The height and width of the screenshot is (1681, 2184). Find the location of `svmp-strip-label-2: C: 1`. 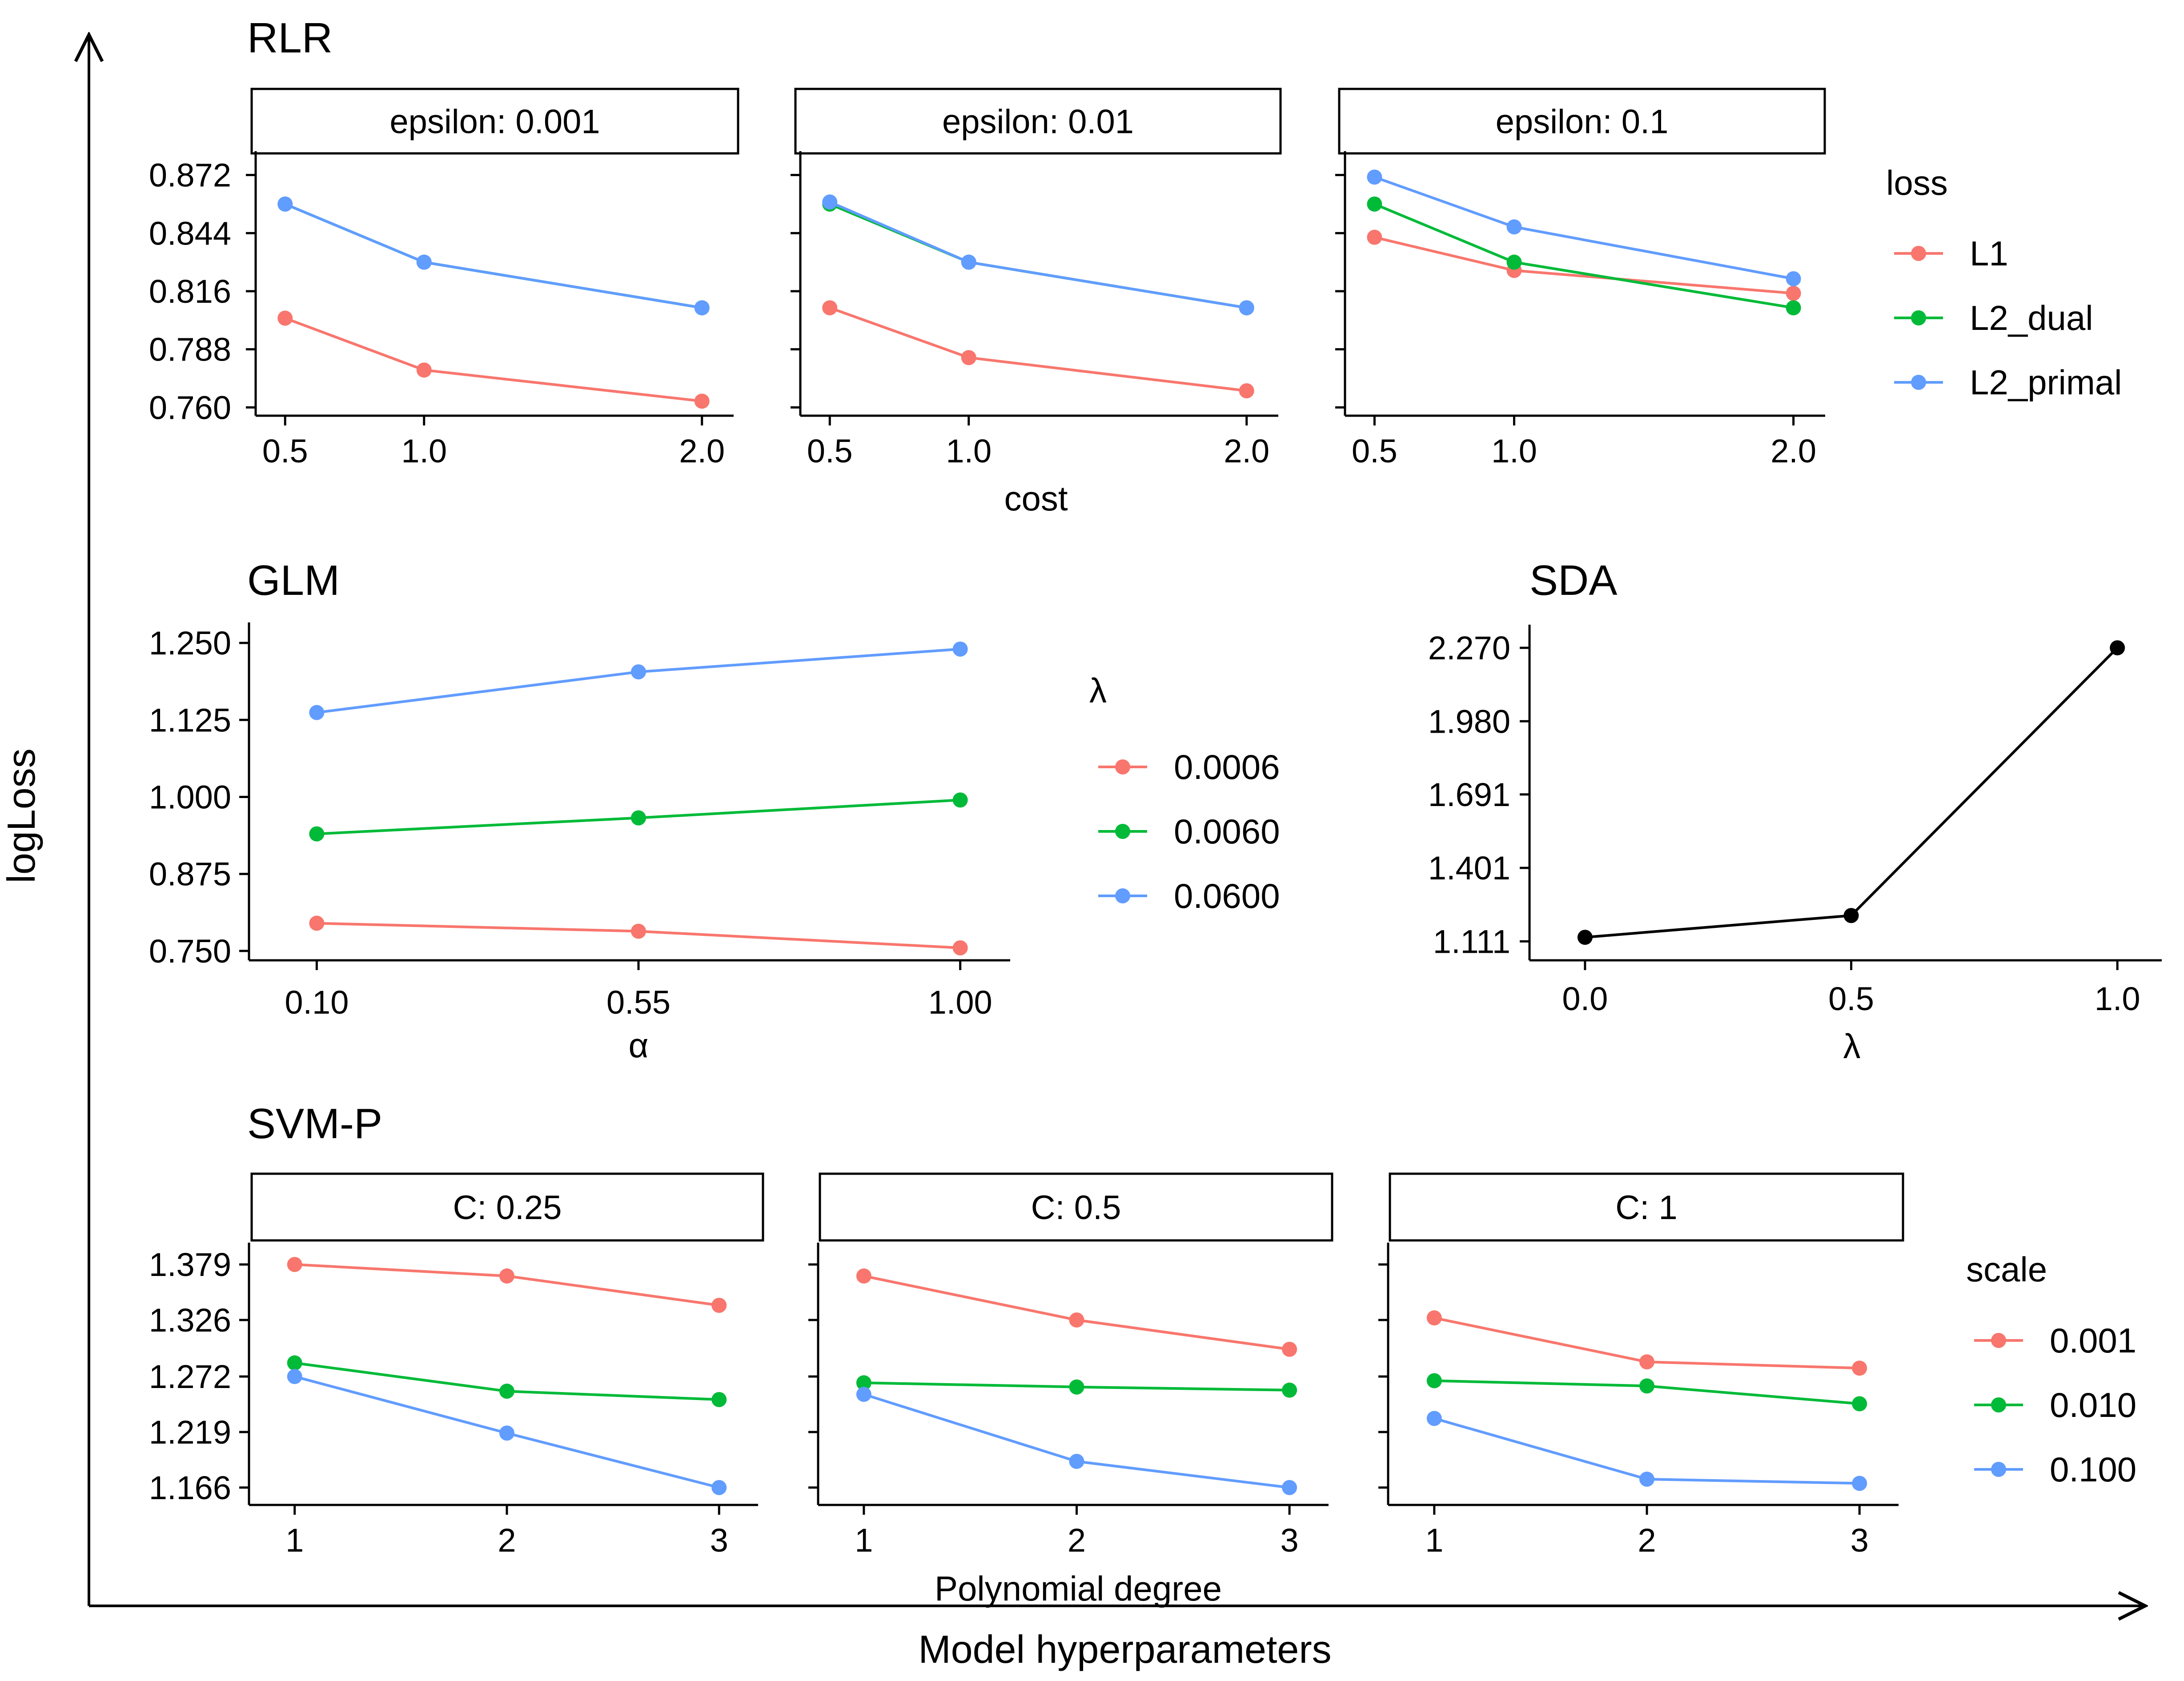

svmp-strip-label-2: C: 1 is located at coordinates (1646, 1208).